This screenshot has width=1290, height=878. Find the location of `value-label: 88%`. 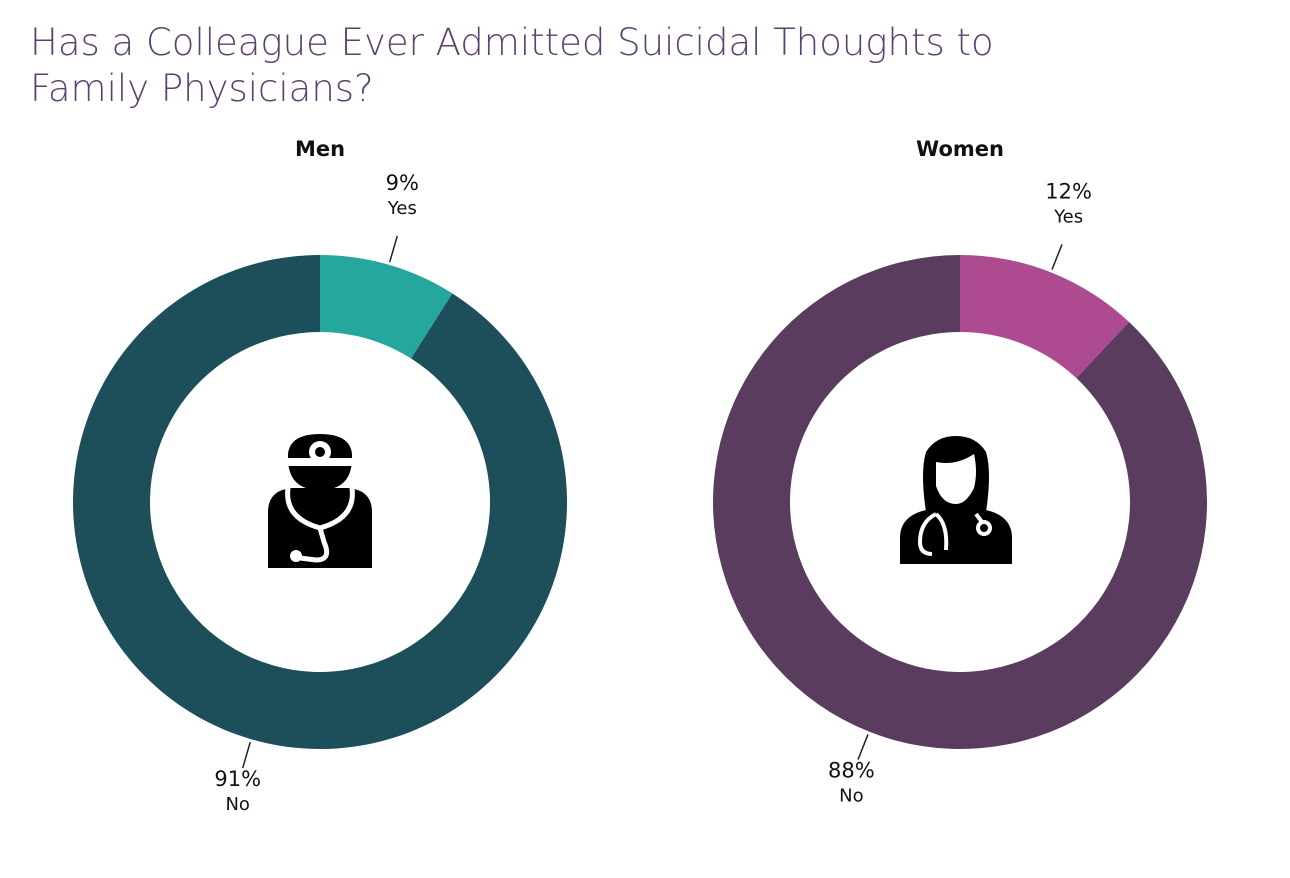

value-label: 88% is located at coordinates (851, 771).